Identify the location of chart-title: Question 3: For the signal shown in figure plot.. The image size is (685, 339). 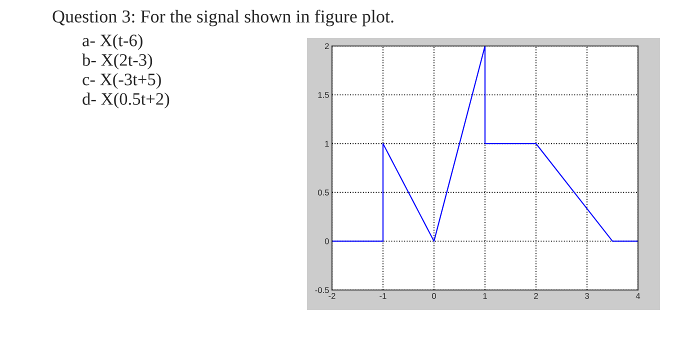
(223, 18).